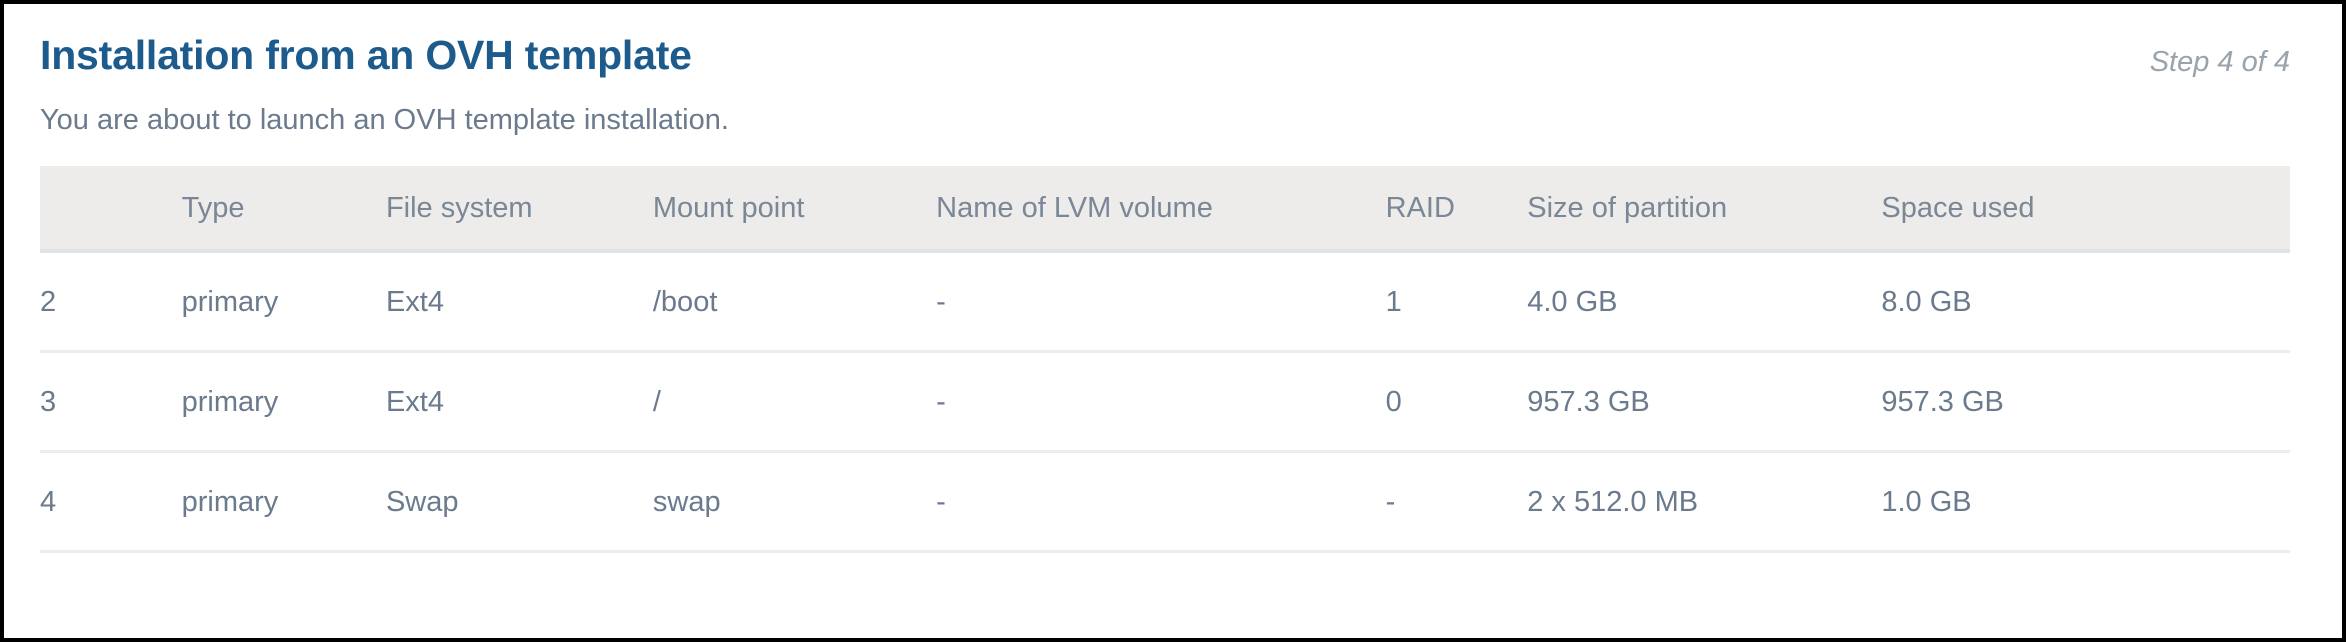  I want to click on cell-used: 8.0 GB, so click(2085, 302).